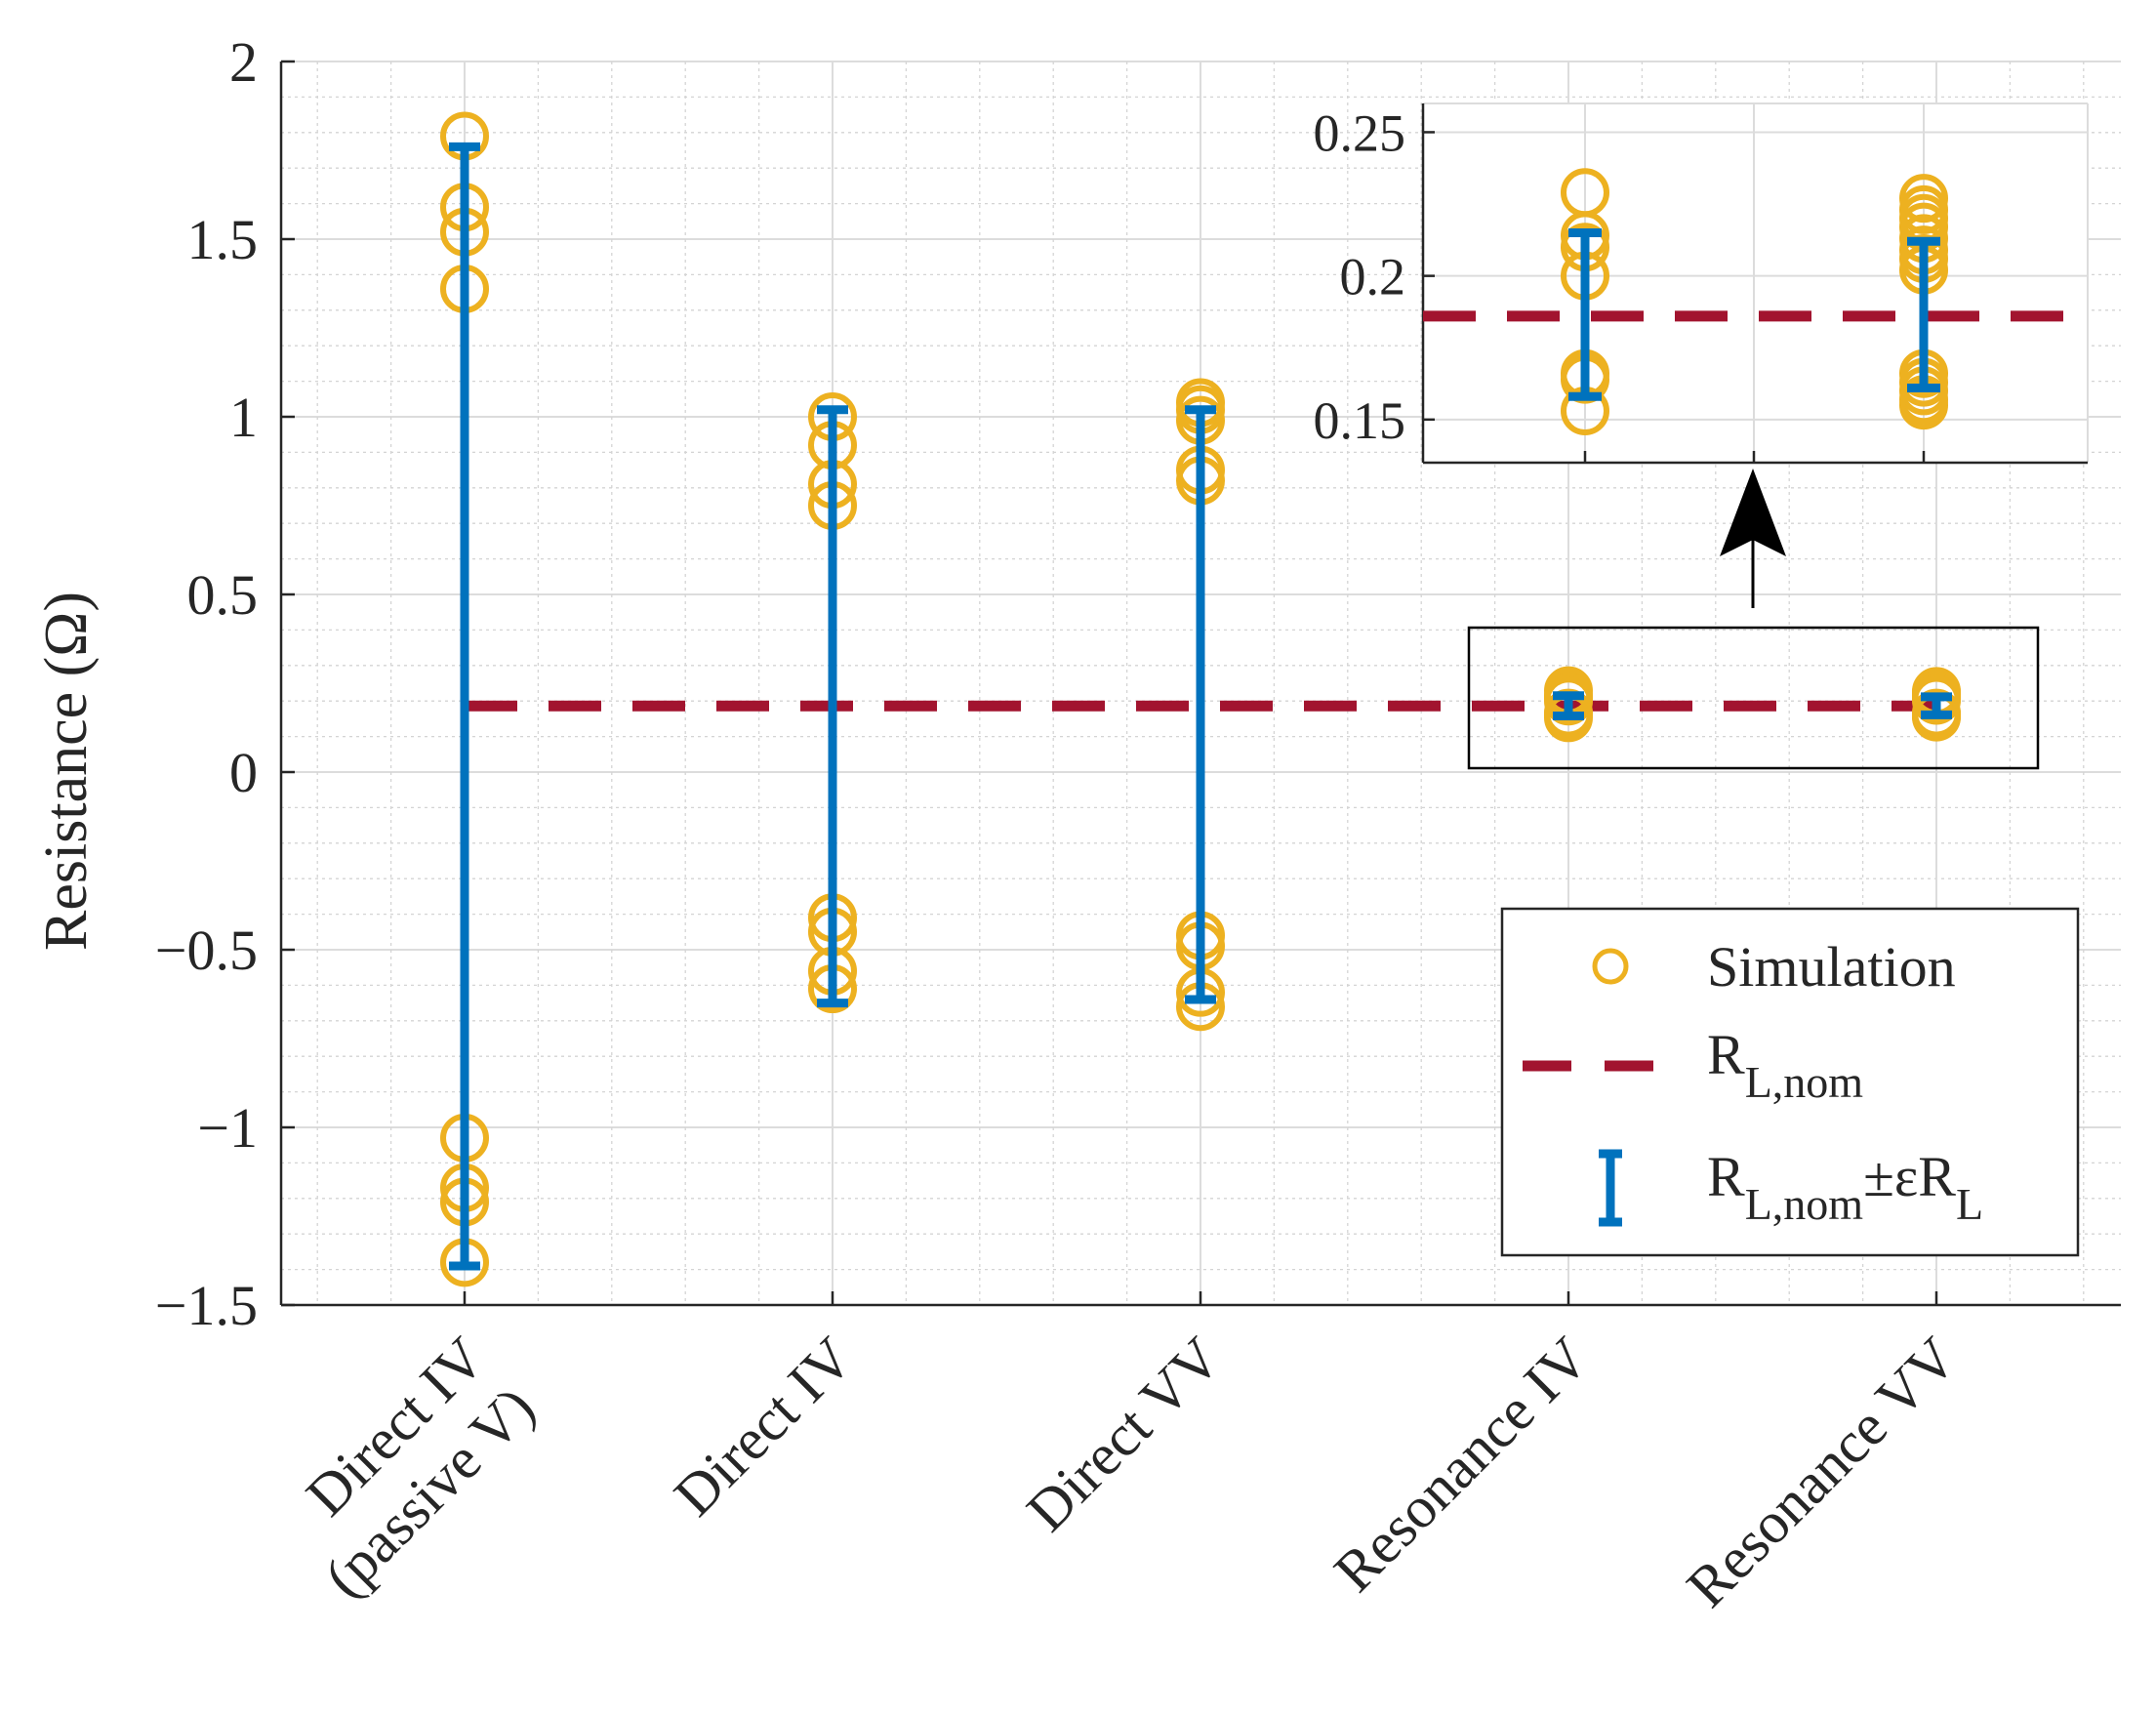  Describe the element at coordinates (66, 771) in the screenshot. I see `y-axis-title: Resistance (Ω)` at that location.